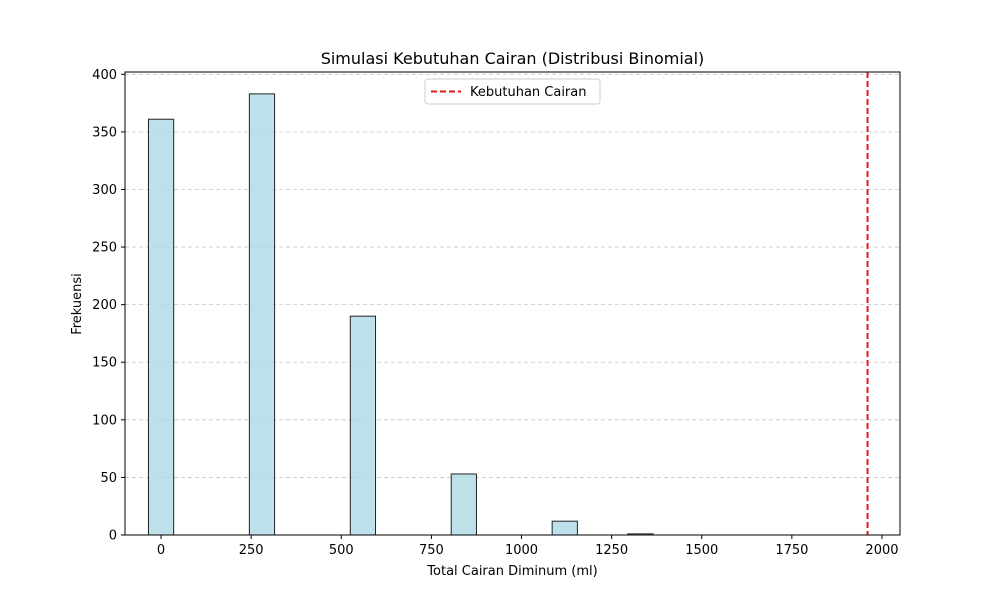  Describe the element at coordinates (113, 536) in the screenshot. I see `y-tick-label: 0` at that location.